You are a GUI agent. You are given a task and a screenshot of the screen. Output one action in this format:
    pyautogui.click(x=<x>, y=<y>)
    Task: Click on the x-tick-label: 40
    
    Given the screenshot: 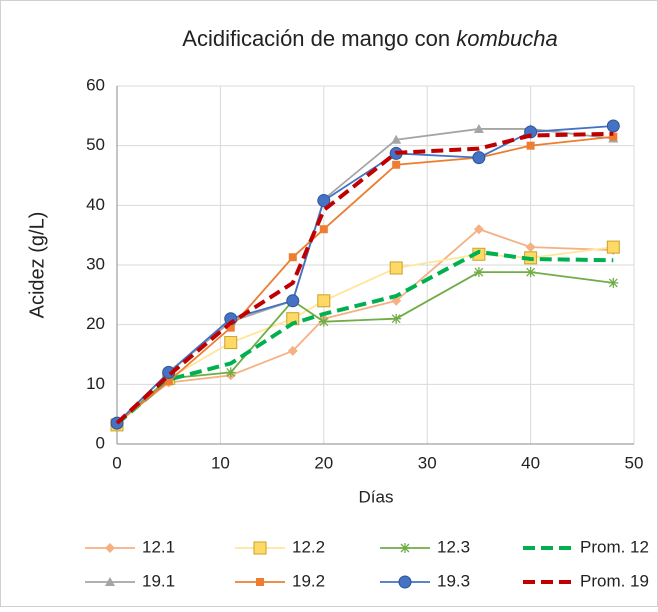 What is the action you would take?
    pyautogui.click(x=530, y=462)
    